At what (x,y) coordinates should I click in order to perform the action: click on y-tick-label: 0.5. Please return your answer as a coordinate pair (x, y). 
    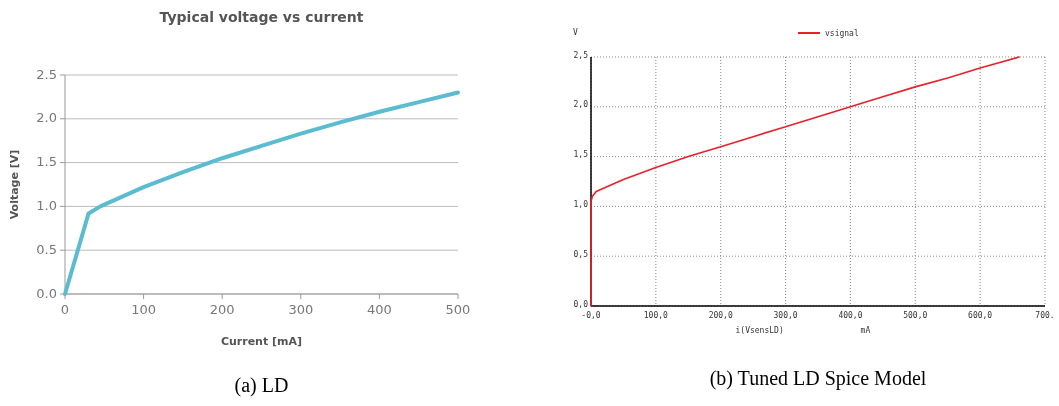
    Looking at the image, I should click on (46, 249).